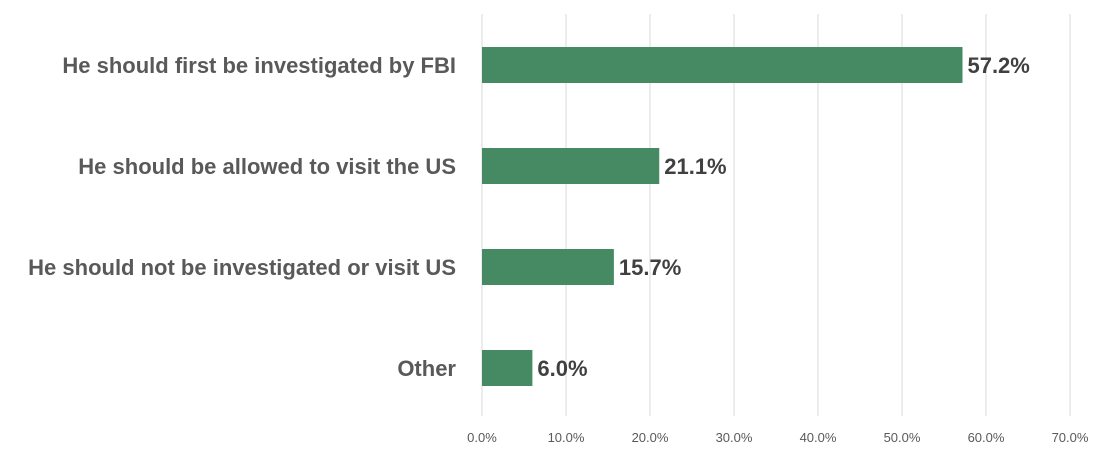 The height and width of the screenshot is (457, 1104). I want to click on category-label-0: He should first be investigated by FBI, so click(259, 65).